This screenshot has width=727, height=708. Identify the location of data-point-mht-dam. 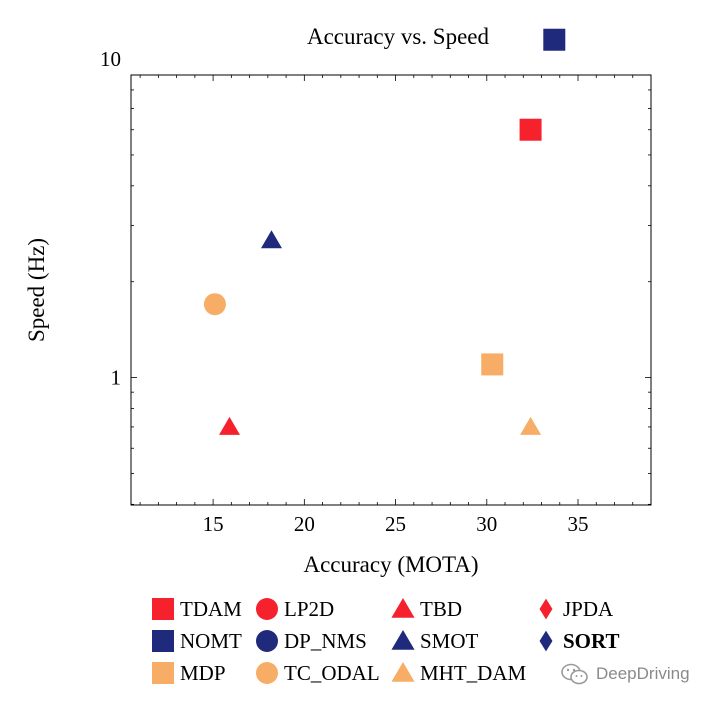
(531, 425).